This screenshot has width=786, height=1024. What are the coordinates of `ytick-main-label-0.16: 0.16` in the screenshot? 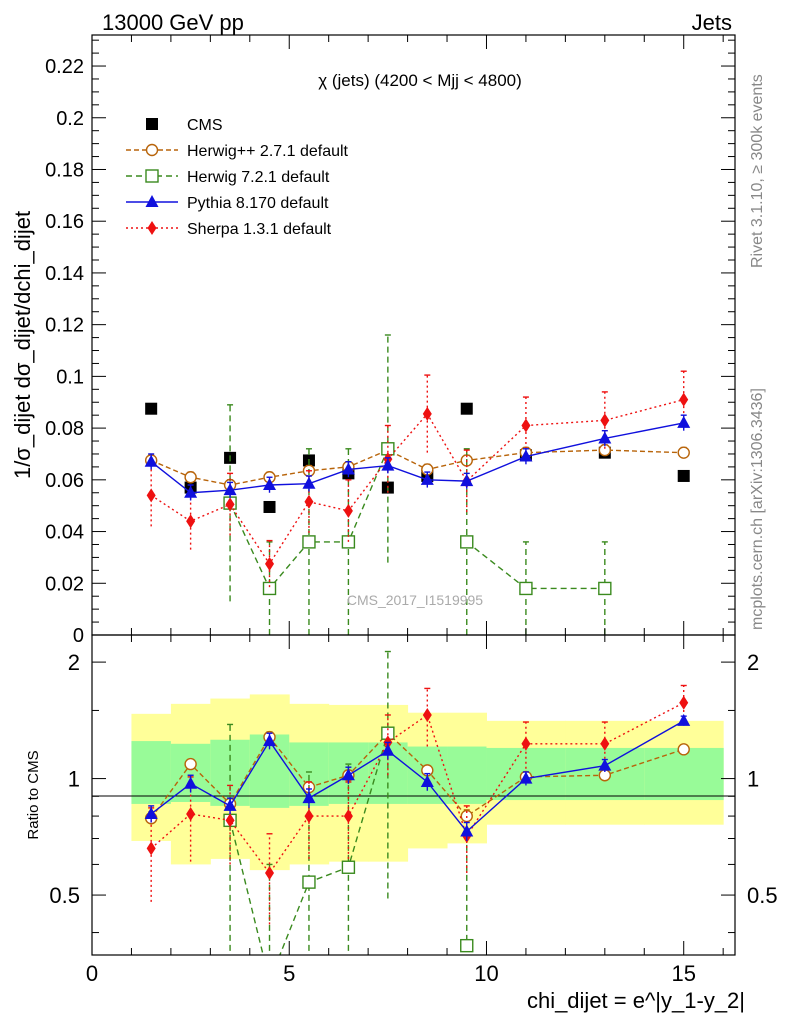 It's located at (64, 222).